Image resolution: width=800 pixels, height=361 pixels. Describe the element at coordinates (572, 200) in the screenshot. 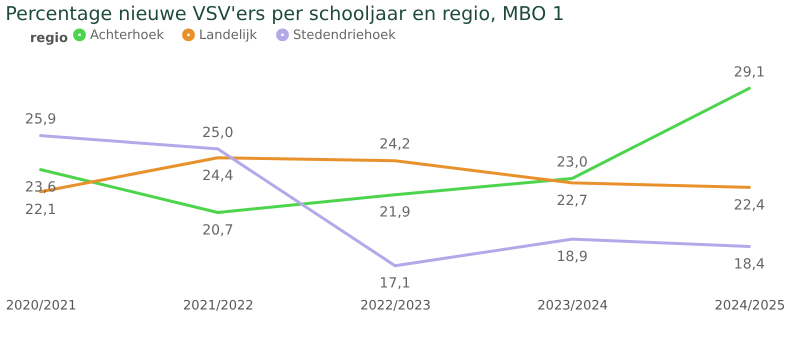

I see `data-label: 22,7` at that location.